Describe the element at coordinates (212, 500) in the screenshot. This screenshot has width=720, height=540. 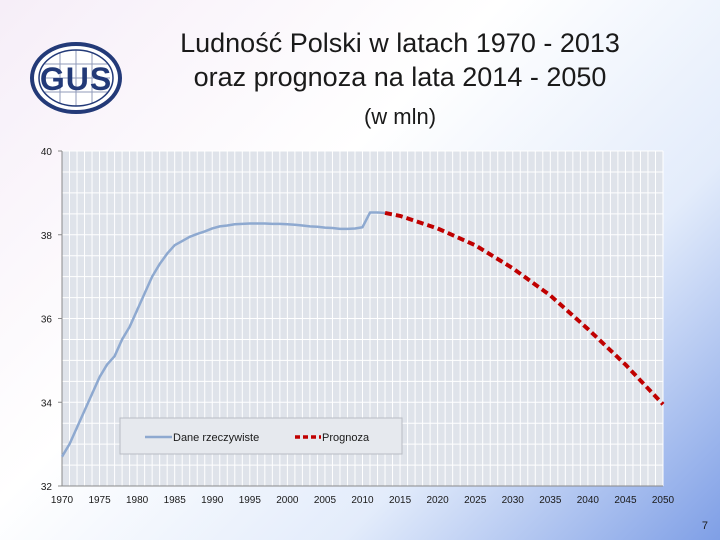
I see `x-tick-label: 1990` at that location.